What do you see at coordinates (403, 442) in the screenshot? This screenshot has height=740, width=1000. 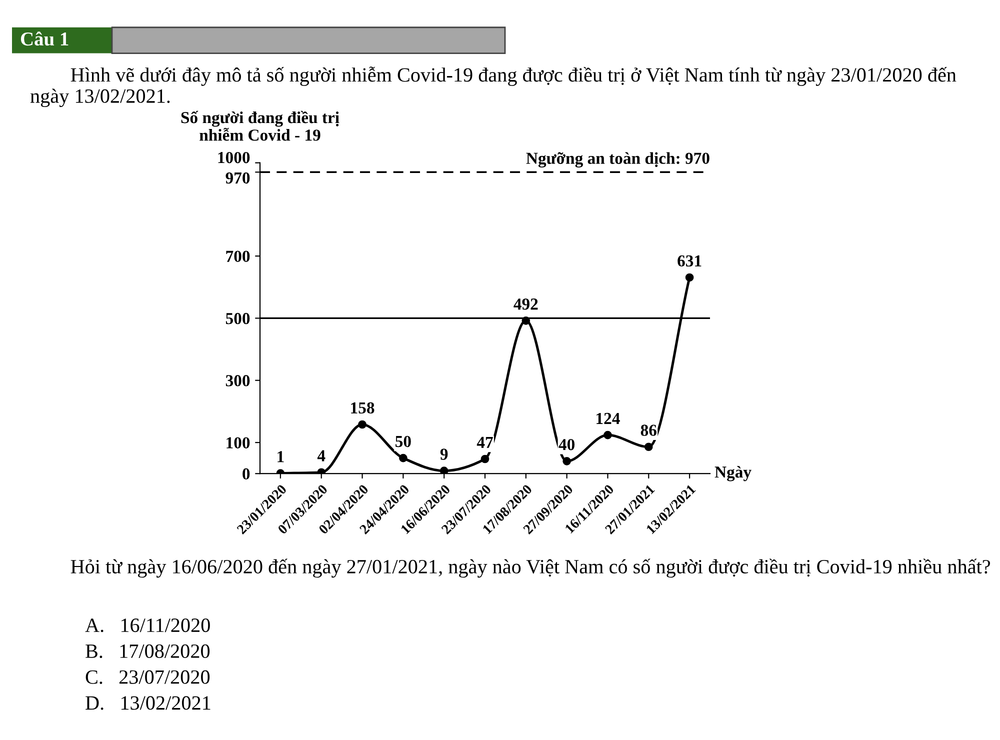 I see `data-label: 50` at bounding box center [403, 442].